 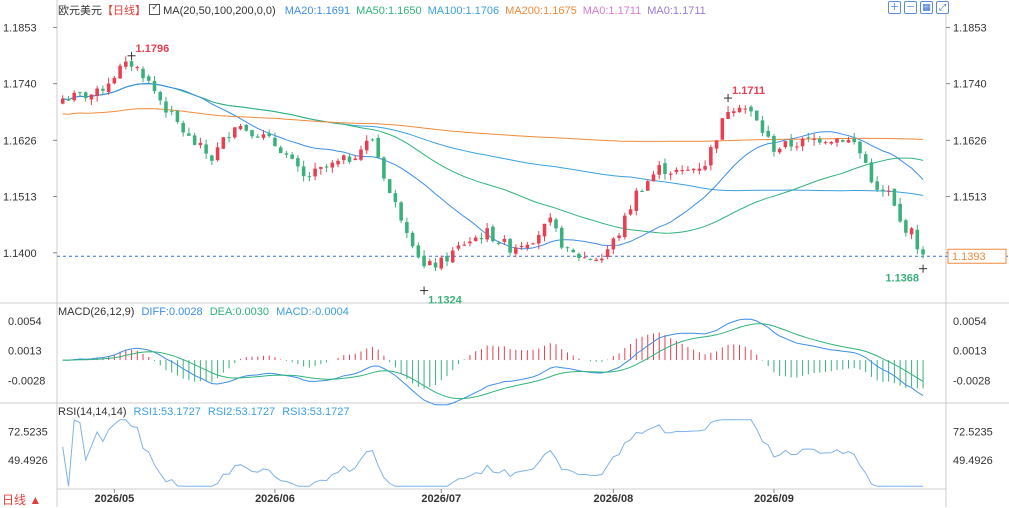 I want to click on time-tick-label-1: 2026/06, so click(x=275, y=499).